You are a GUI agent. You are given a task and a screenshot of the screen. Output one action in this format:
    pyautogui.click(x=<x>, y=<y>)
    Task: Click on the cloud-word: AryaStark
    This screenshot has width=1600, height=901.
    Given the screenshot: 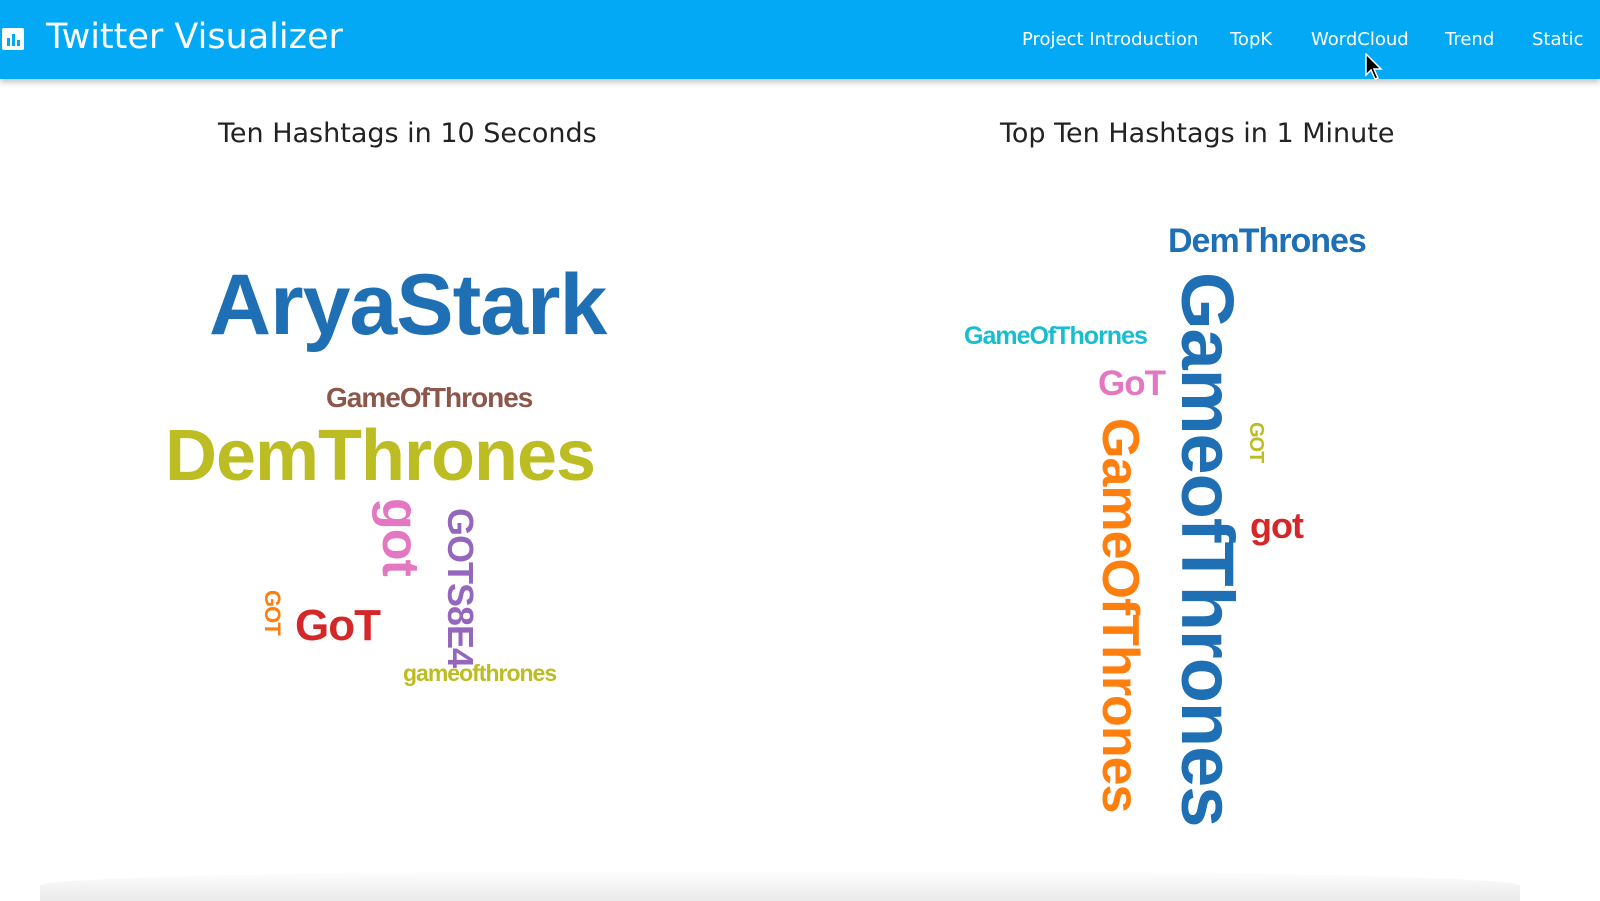 What is the action you would take?
    pyautogui.click(x=408, y=305)
    